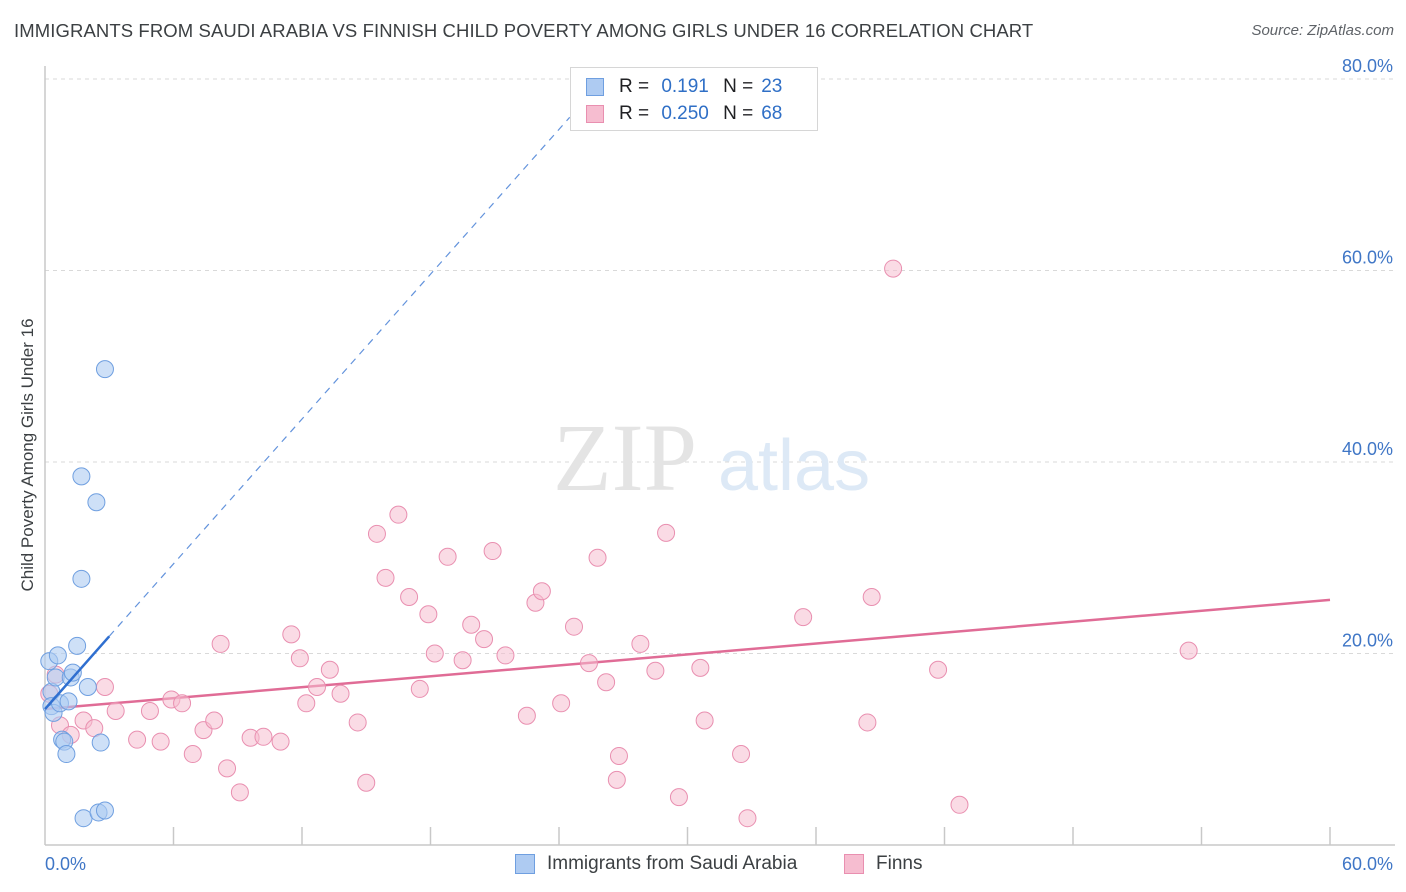 This screenshot has width=1406, height=892. I want to click on source-label: Source: ZipAtlas.com, so click(1322, 30).